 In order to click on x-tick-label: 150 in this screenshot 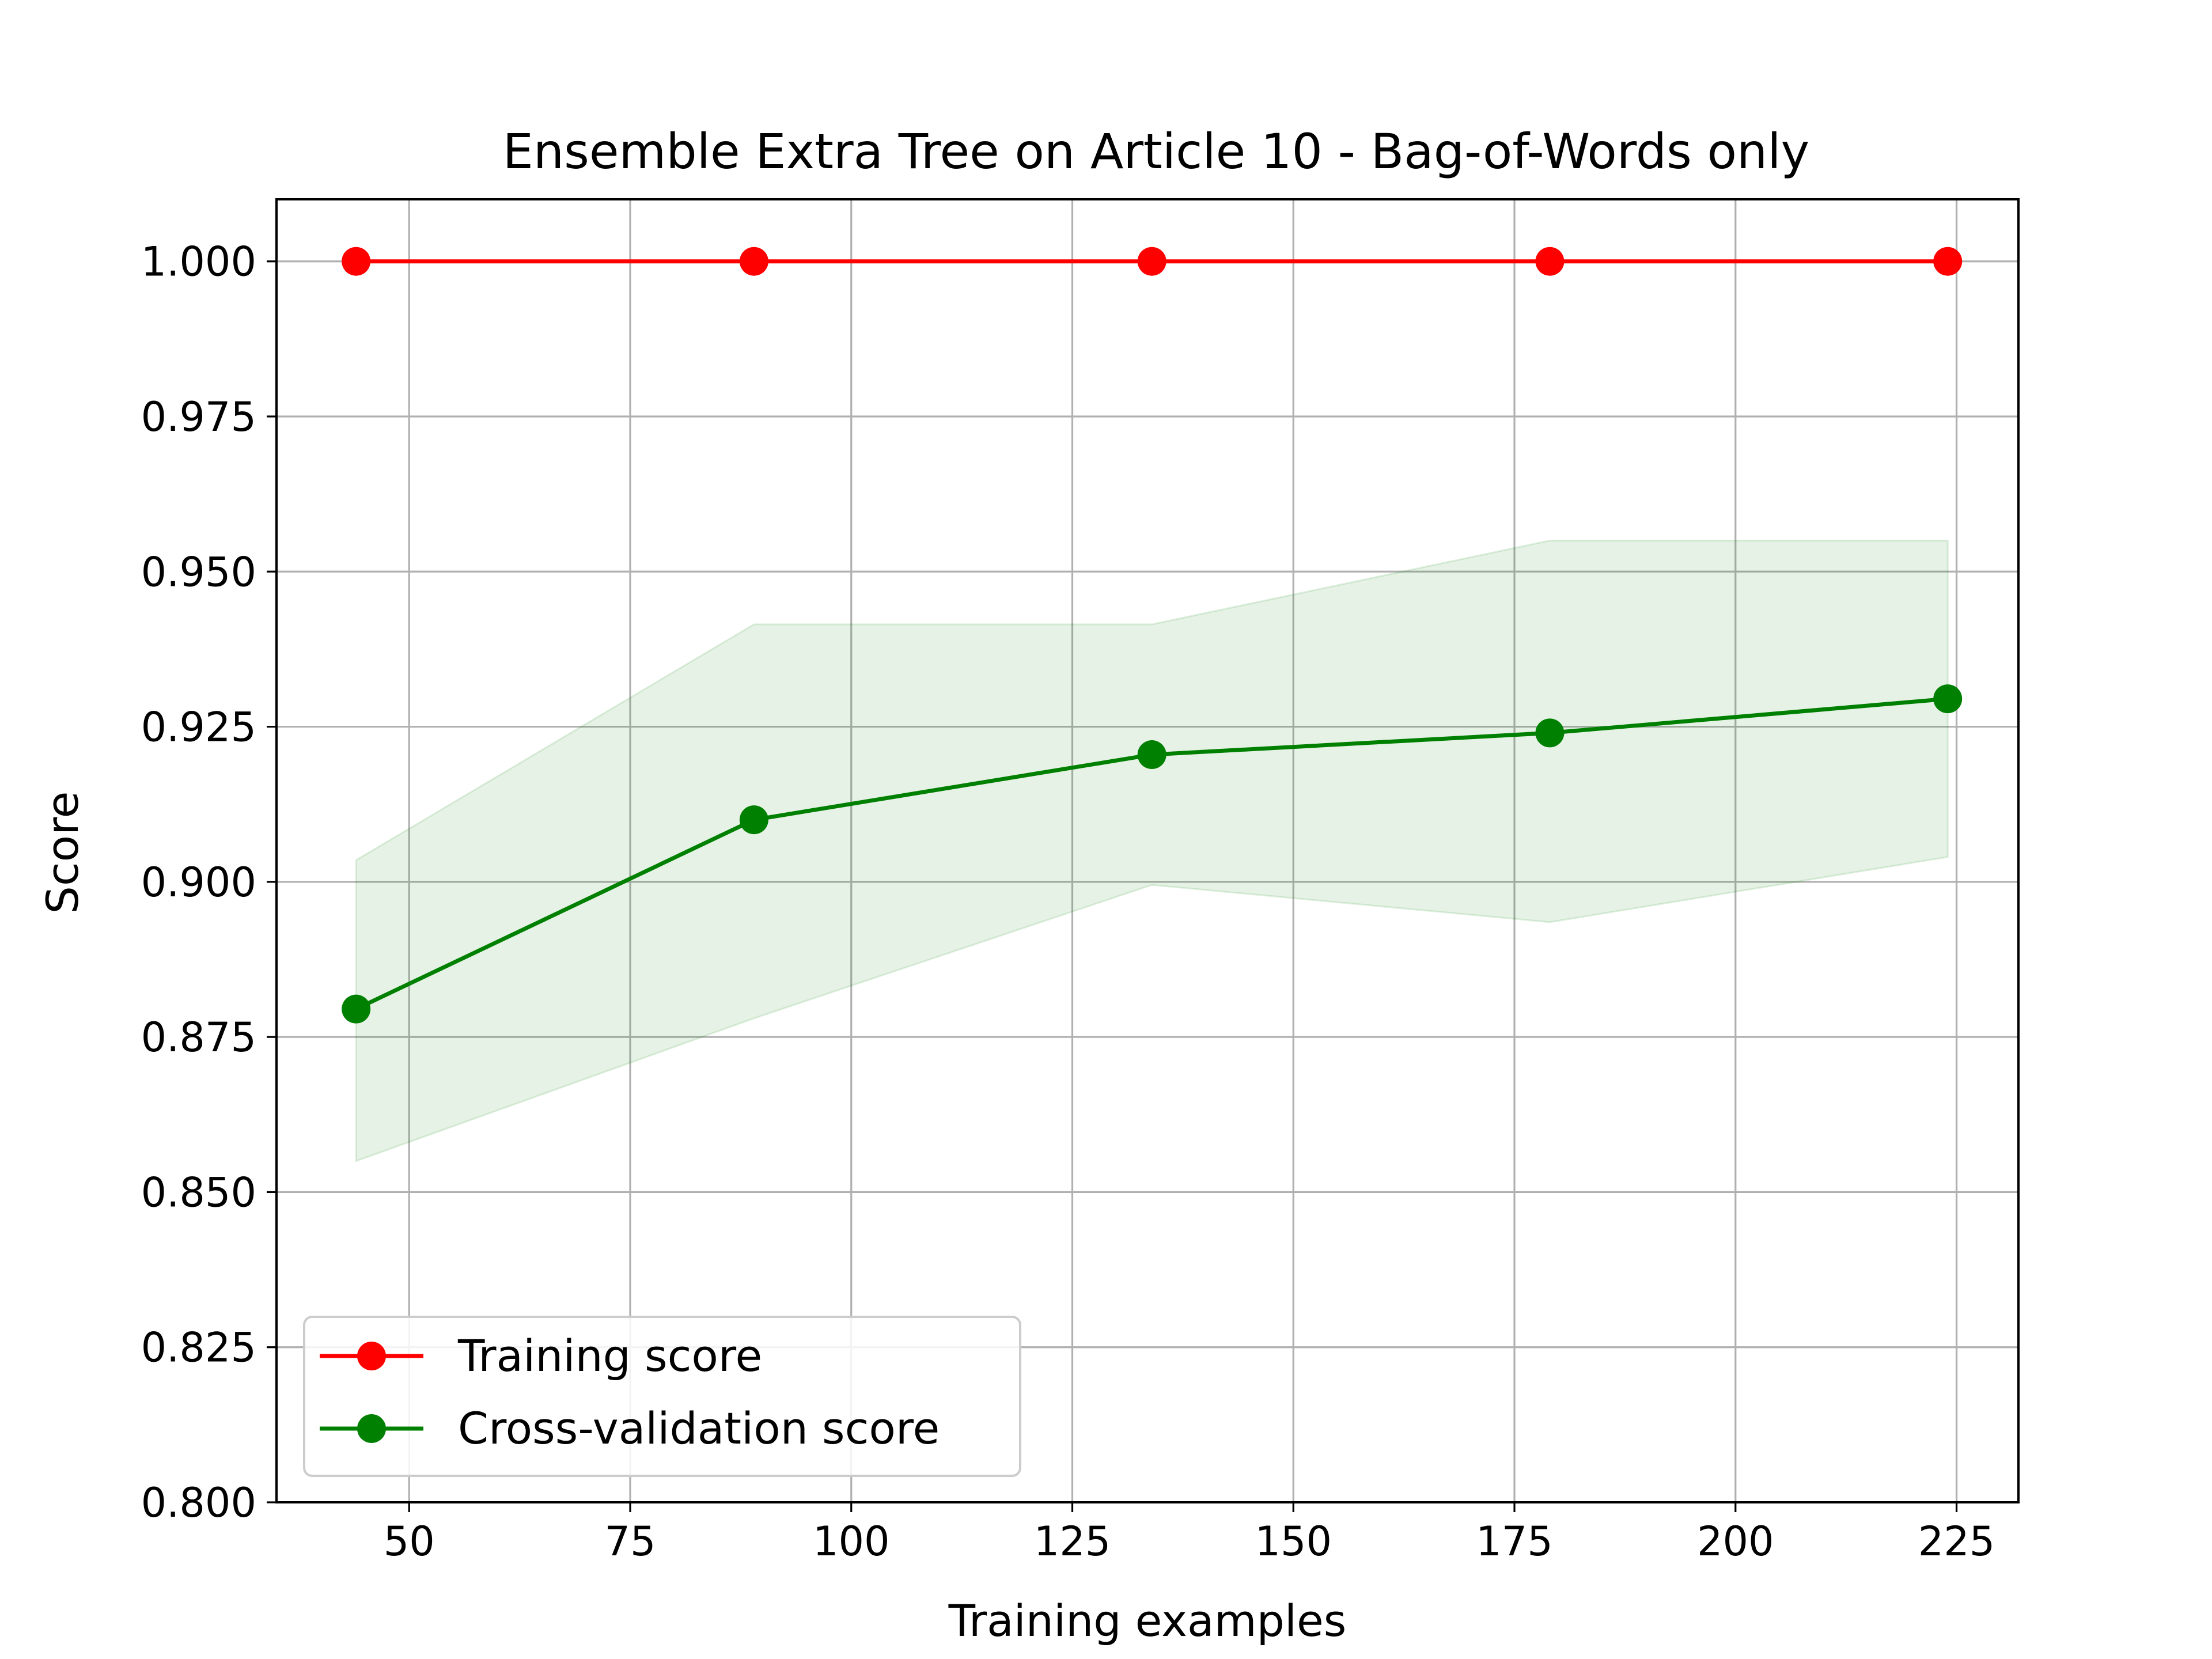, I will do `click(1293, 1541)`.